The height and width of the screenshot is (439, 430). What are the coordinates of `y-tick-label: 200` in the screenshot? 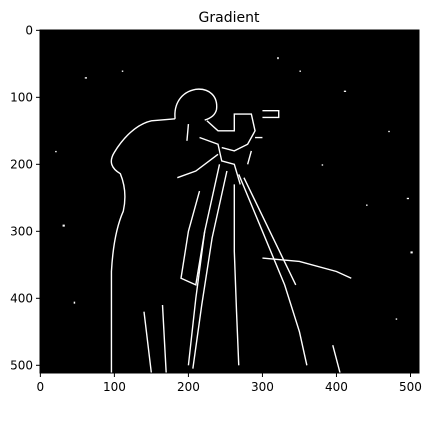 It's located at (21, 164).